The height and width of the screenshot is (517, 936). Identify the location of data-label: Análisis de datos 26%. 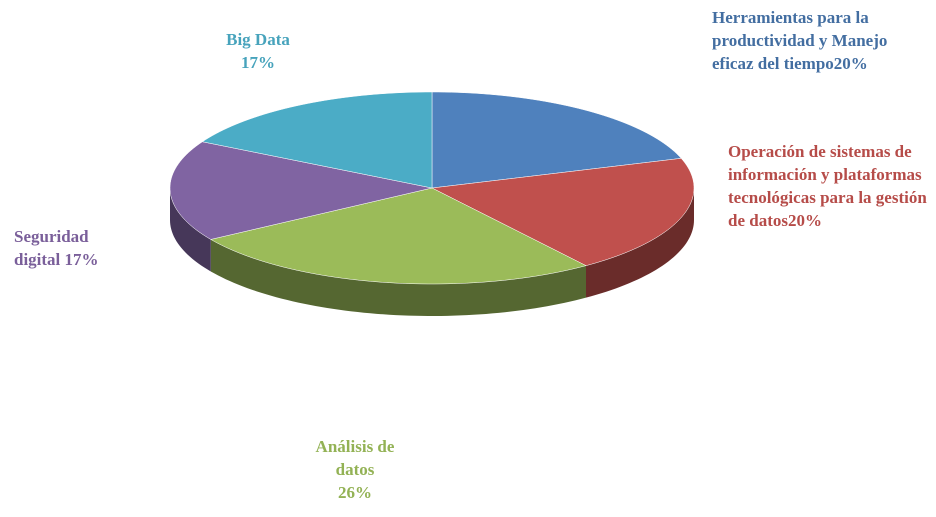
(355, 469).